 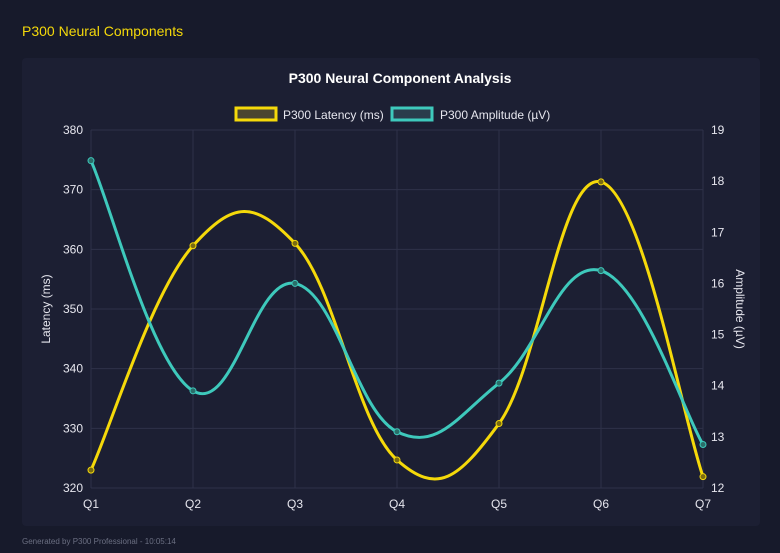 I want to click on y2-tick-label: 15, so click(x=718, y=335).